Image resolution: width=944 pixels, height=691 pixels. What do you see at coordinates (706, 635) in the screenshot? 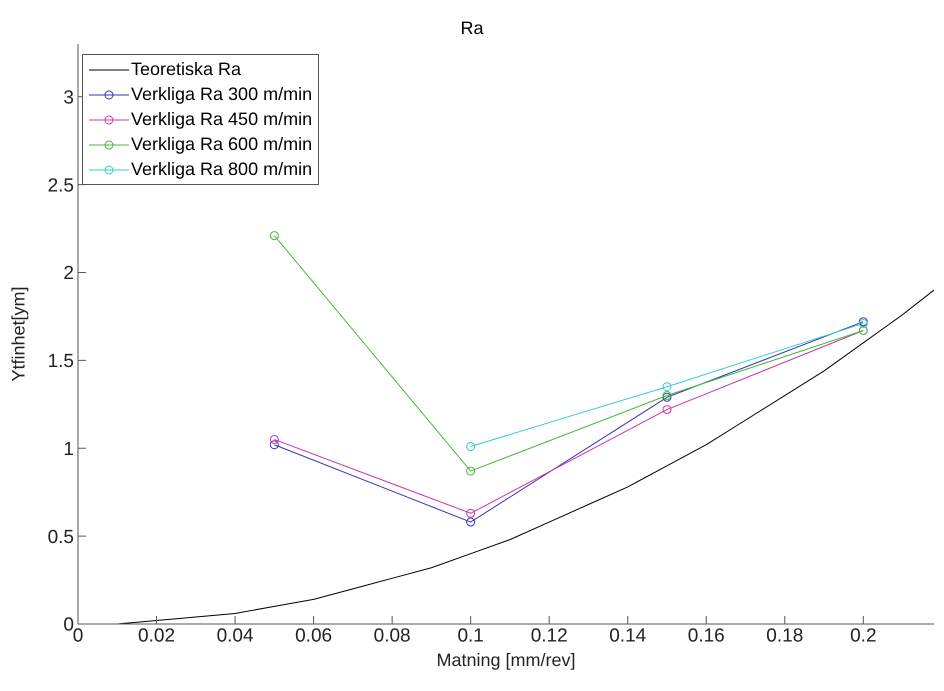
I see `x-tick-label: 0.16` at bounding box center [706, 635].